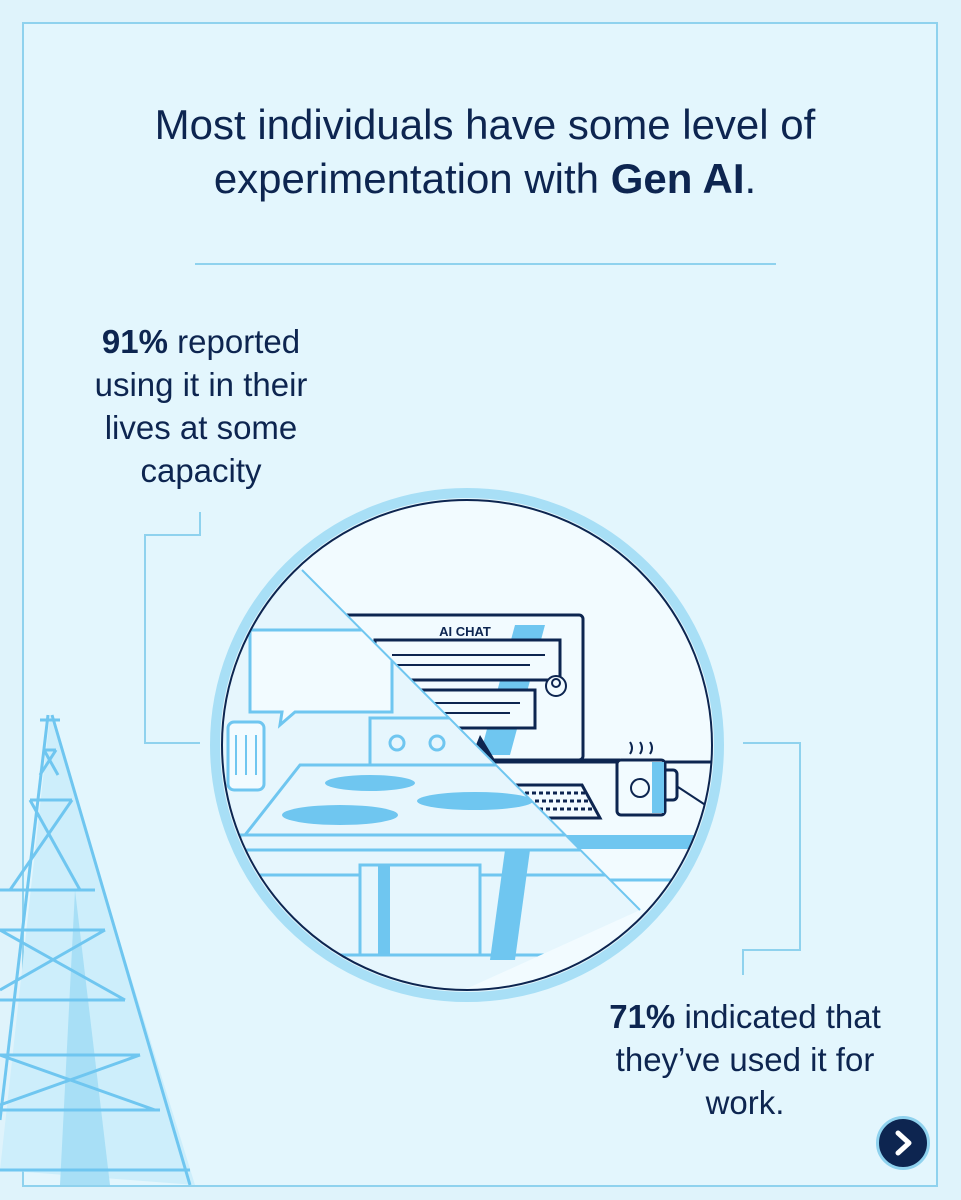 The image size is (961, 1200). Describe the element at coordinates (771, 858) in the screenshot. I see `bracket-right` at that location.